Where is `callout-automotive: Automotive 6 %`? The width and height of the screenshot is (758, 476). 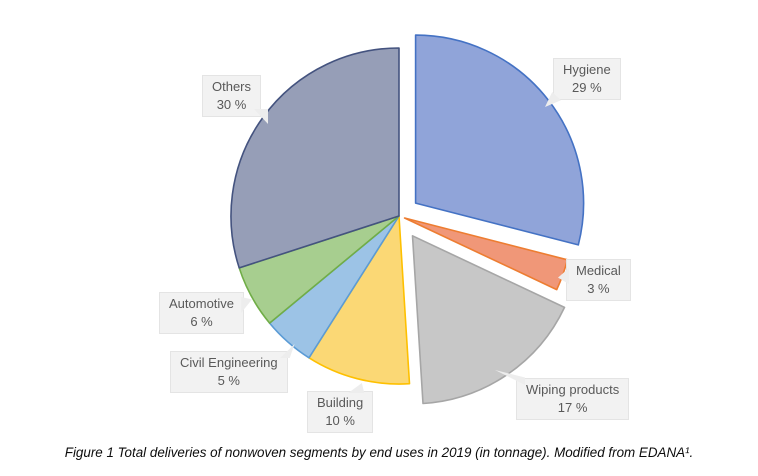
callout-automotive: Automotive 6 % is located at coordinates (206, 313).